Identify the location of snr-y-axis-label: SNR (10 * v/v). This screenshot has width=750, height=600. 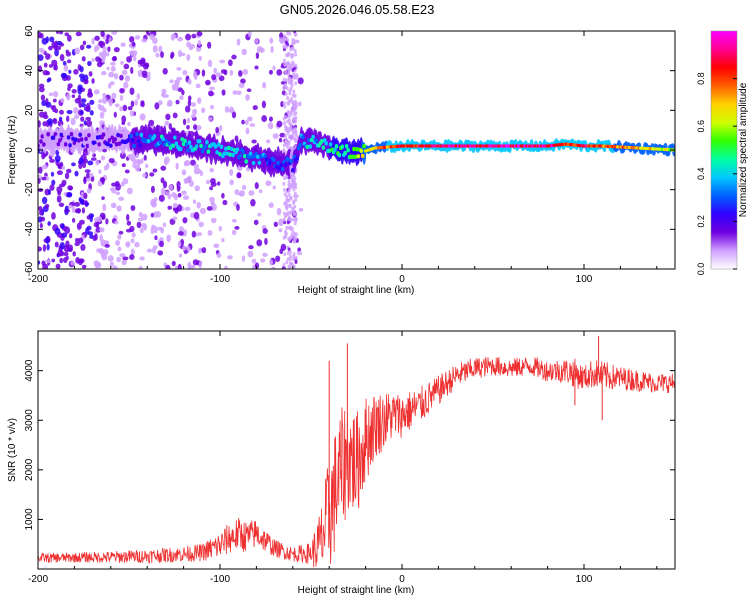
(12, 450).